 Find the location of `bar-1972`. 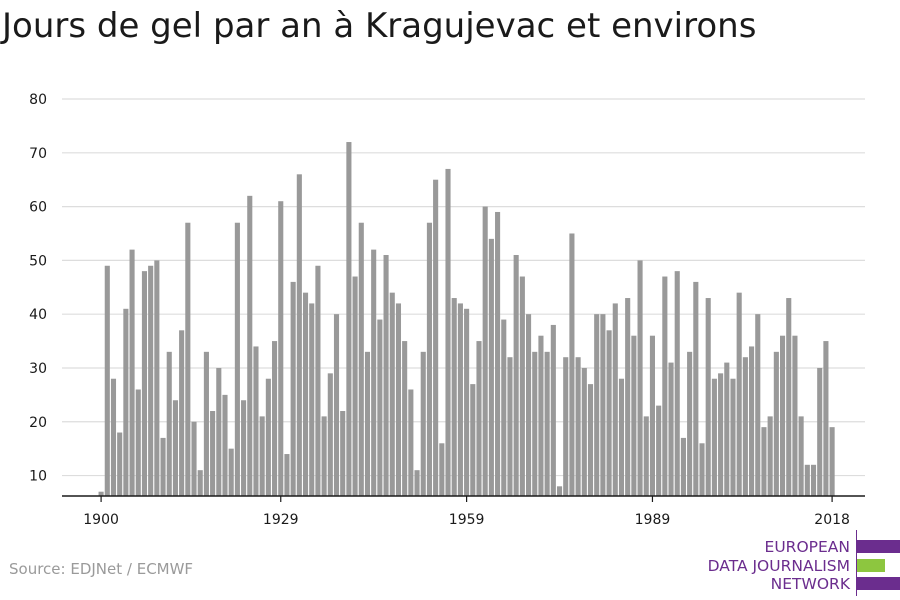

bar-1972 is located at coordinates (547, 423).